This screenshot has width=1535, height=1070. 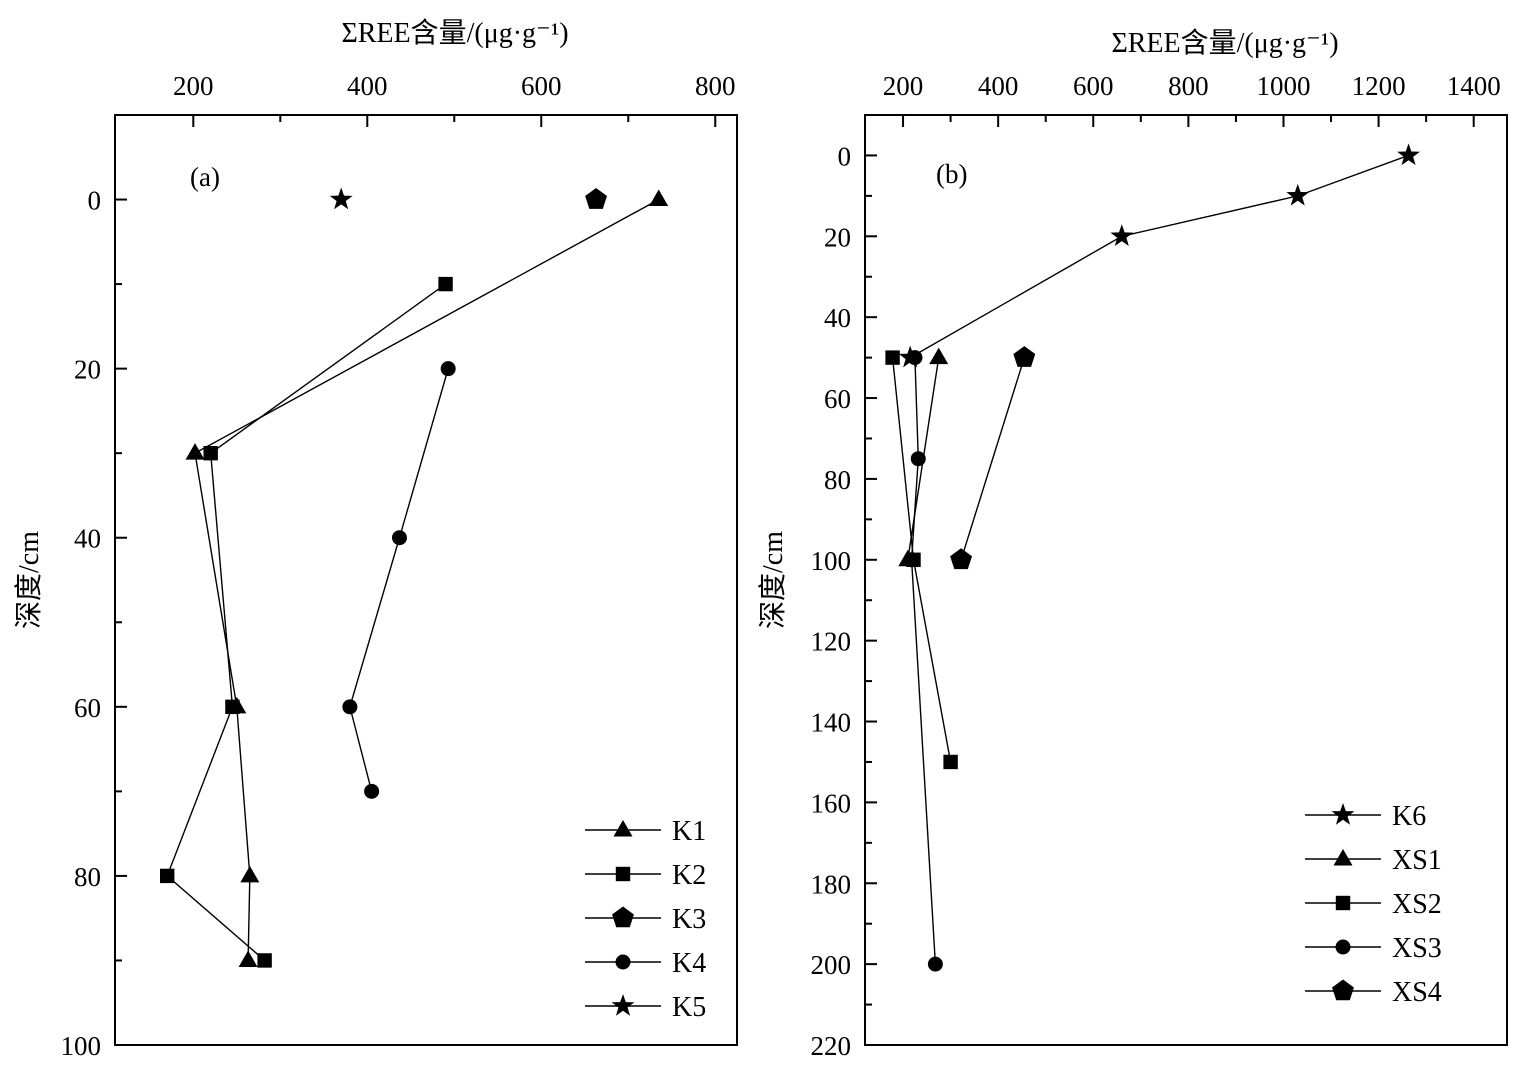 I want to click on legend-entry: K1, so click(x=645, y=831).